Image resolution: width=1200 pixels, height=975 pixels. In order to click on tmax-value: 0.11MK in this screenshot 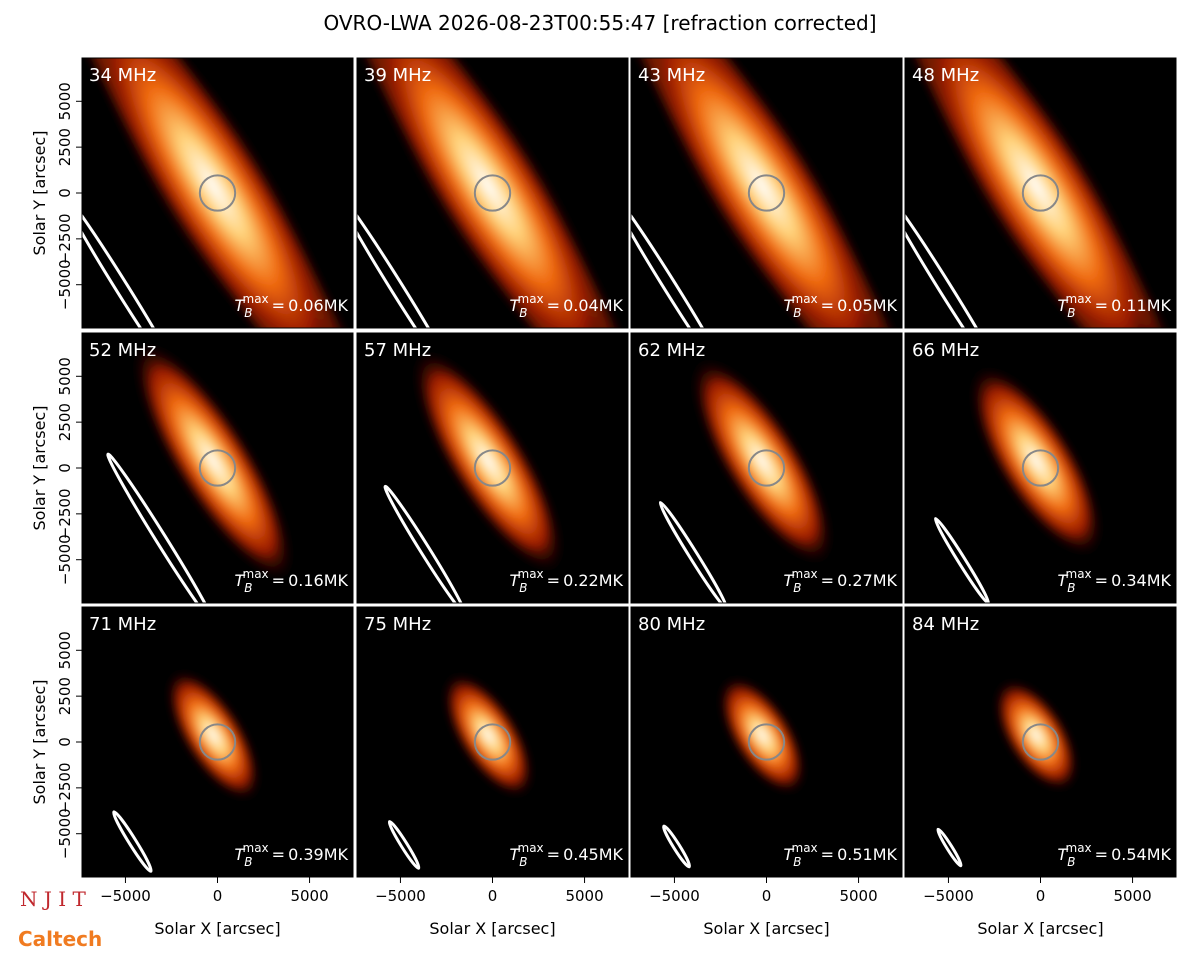, I will do `click(1141, 305)`.